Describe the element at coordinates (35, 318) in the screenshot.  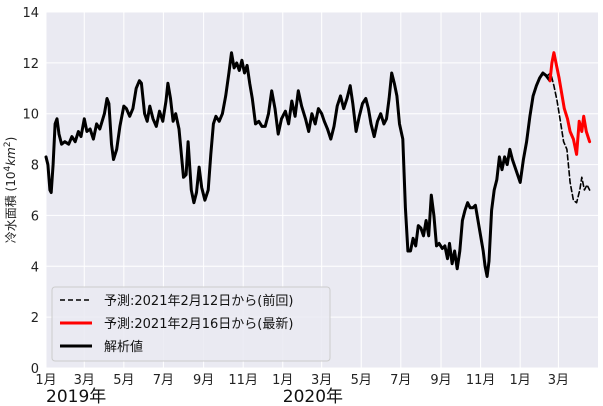
I see `y-tick-label: 2` at that location.